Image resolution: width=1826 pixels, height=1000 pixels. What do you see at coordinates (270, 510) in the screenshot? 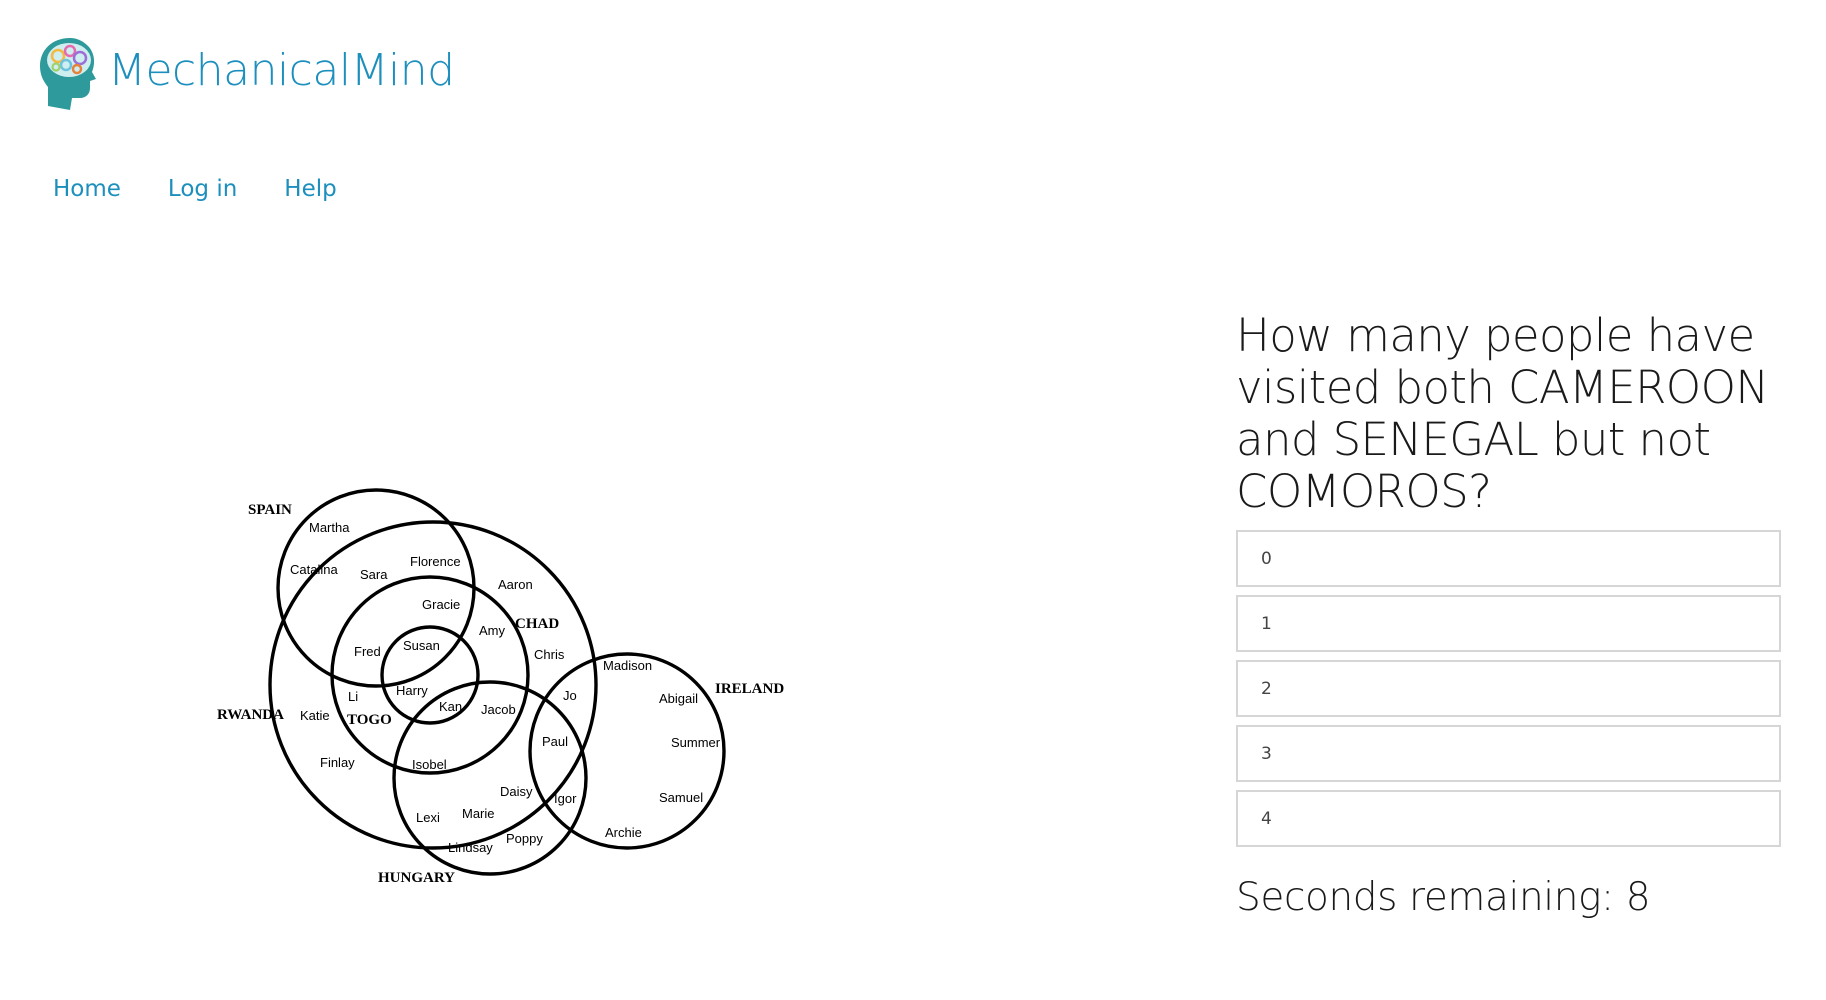
I see `set-label-spain: SPAIN` at bounding box center [270, 510].